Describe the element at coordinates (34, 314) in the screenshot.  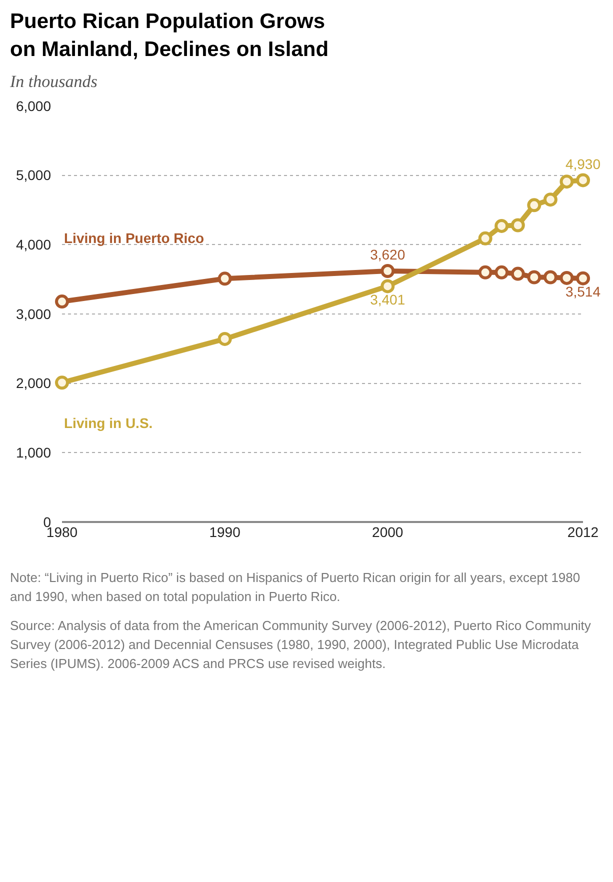
I see `y-tick-label: 3,000` at that location.